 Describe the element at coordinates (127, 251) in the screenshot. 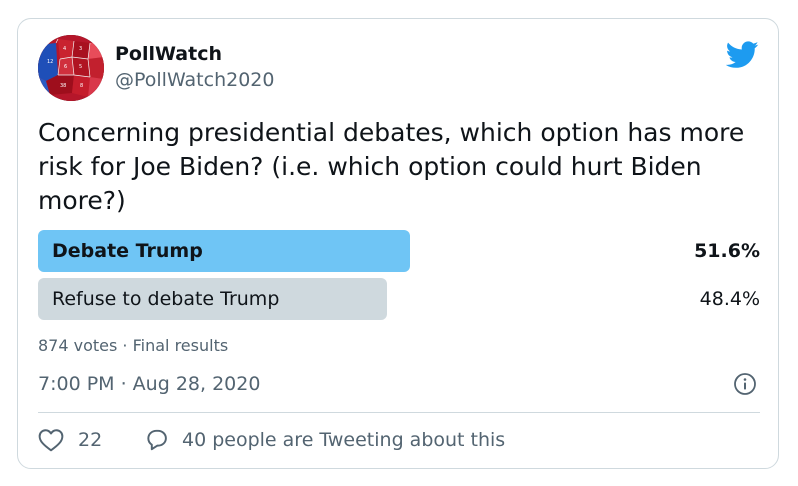

I see `poll-option-label: Debate Trump` at that location.